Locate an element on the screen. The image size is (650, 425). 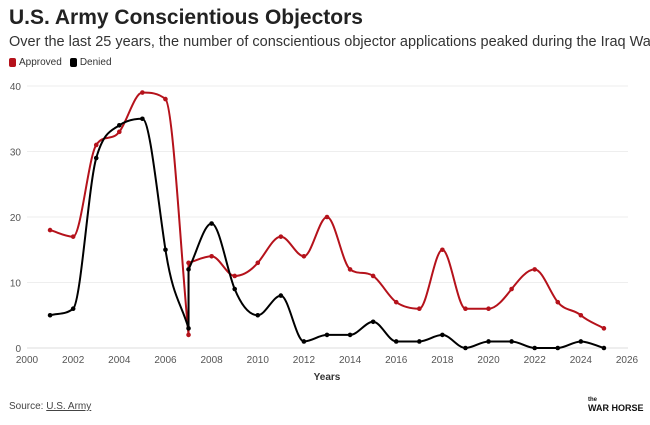
y-tick-label: 20 is located at coordinates (16, 218).